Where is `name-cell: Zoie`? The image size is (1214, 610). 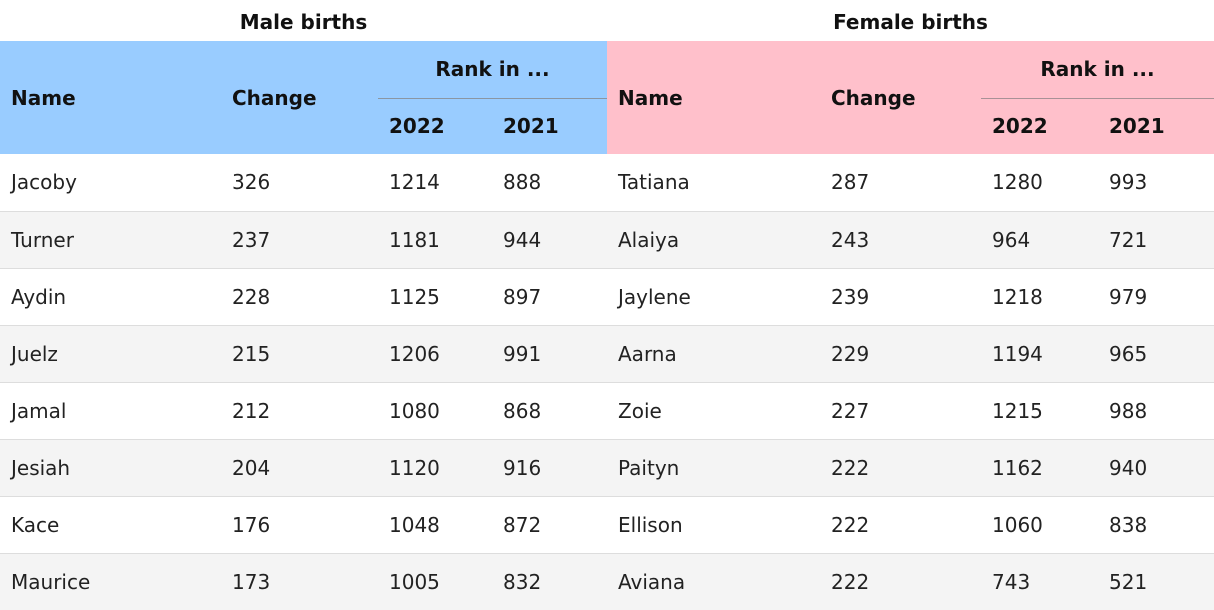 name-cell: Zoie is located at coordinates (713, 410).